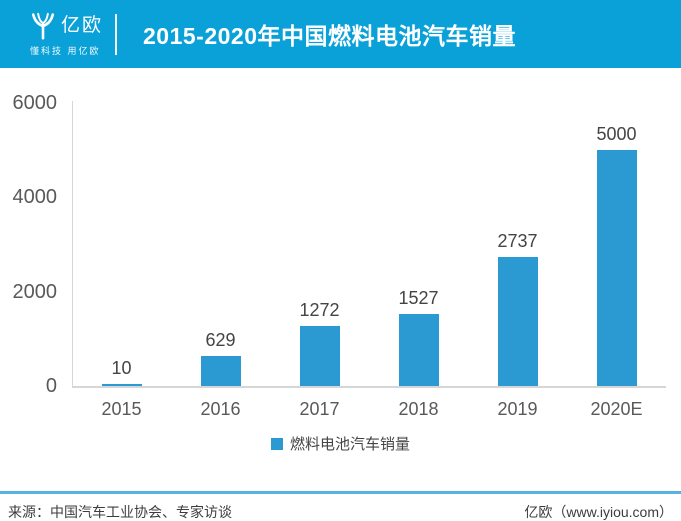 The image size is (681, 521). Describe the element at coordinates (319, 409) in the screenshot. I see `x-axis-label: 2017` at that location.